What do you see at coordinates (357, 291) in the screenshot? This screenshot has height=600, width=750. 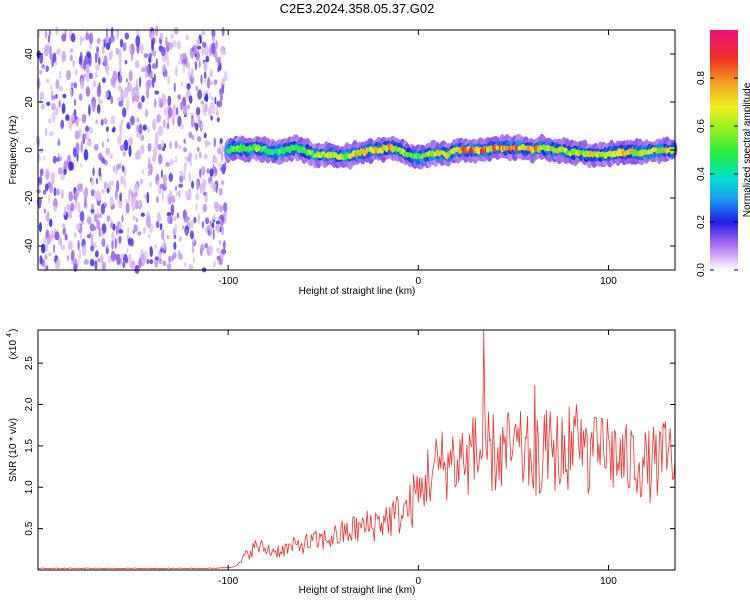 I see `spectrogram-x-axis-label: Height of straight line (km)` at bounding box center [357, 291].